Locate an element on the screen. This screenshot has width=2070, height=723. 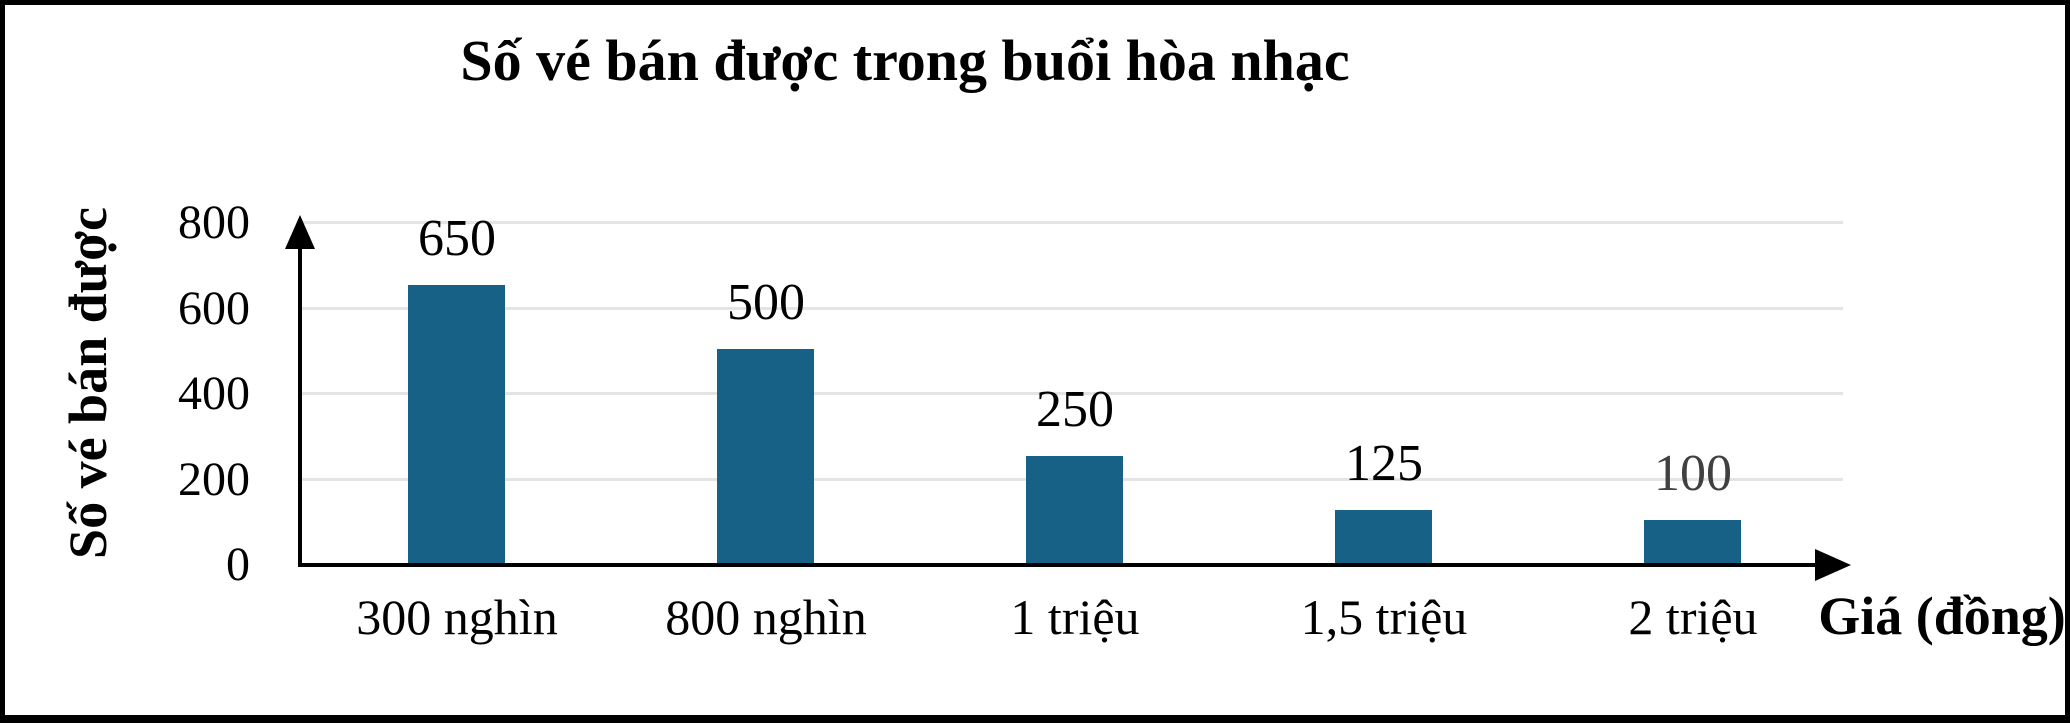
x-category-label-3: 1 triệu is located at coordinates (1075, 617).